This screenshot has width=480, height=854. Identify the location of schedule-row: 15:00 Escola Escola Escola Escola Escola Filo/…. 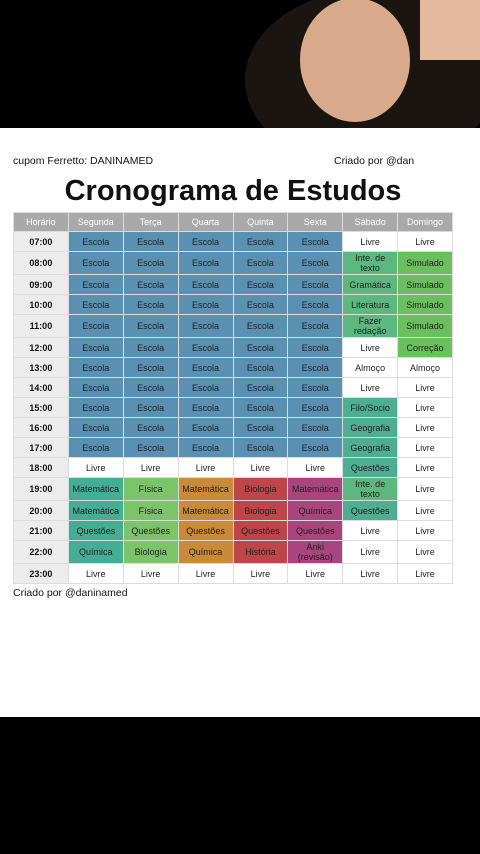
(233, 407).